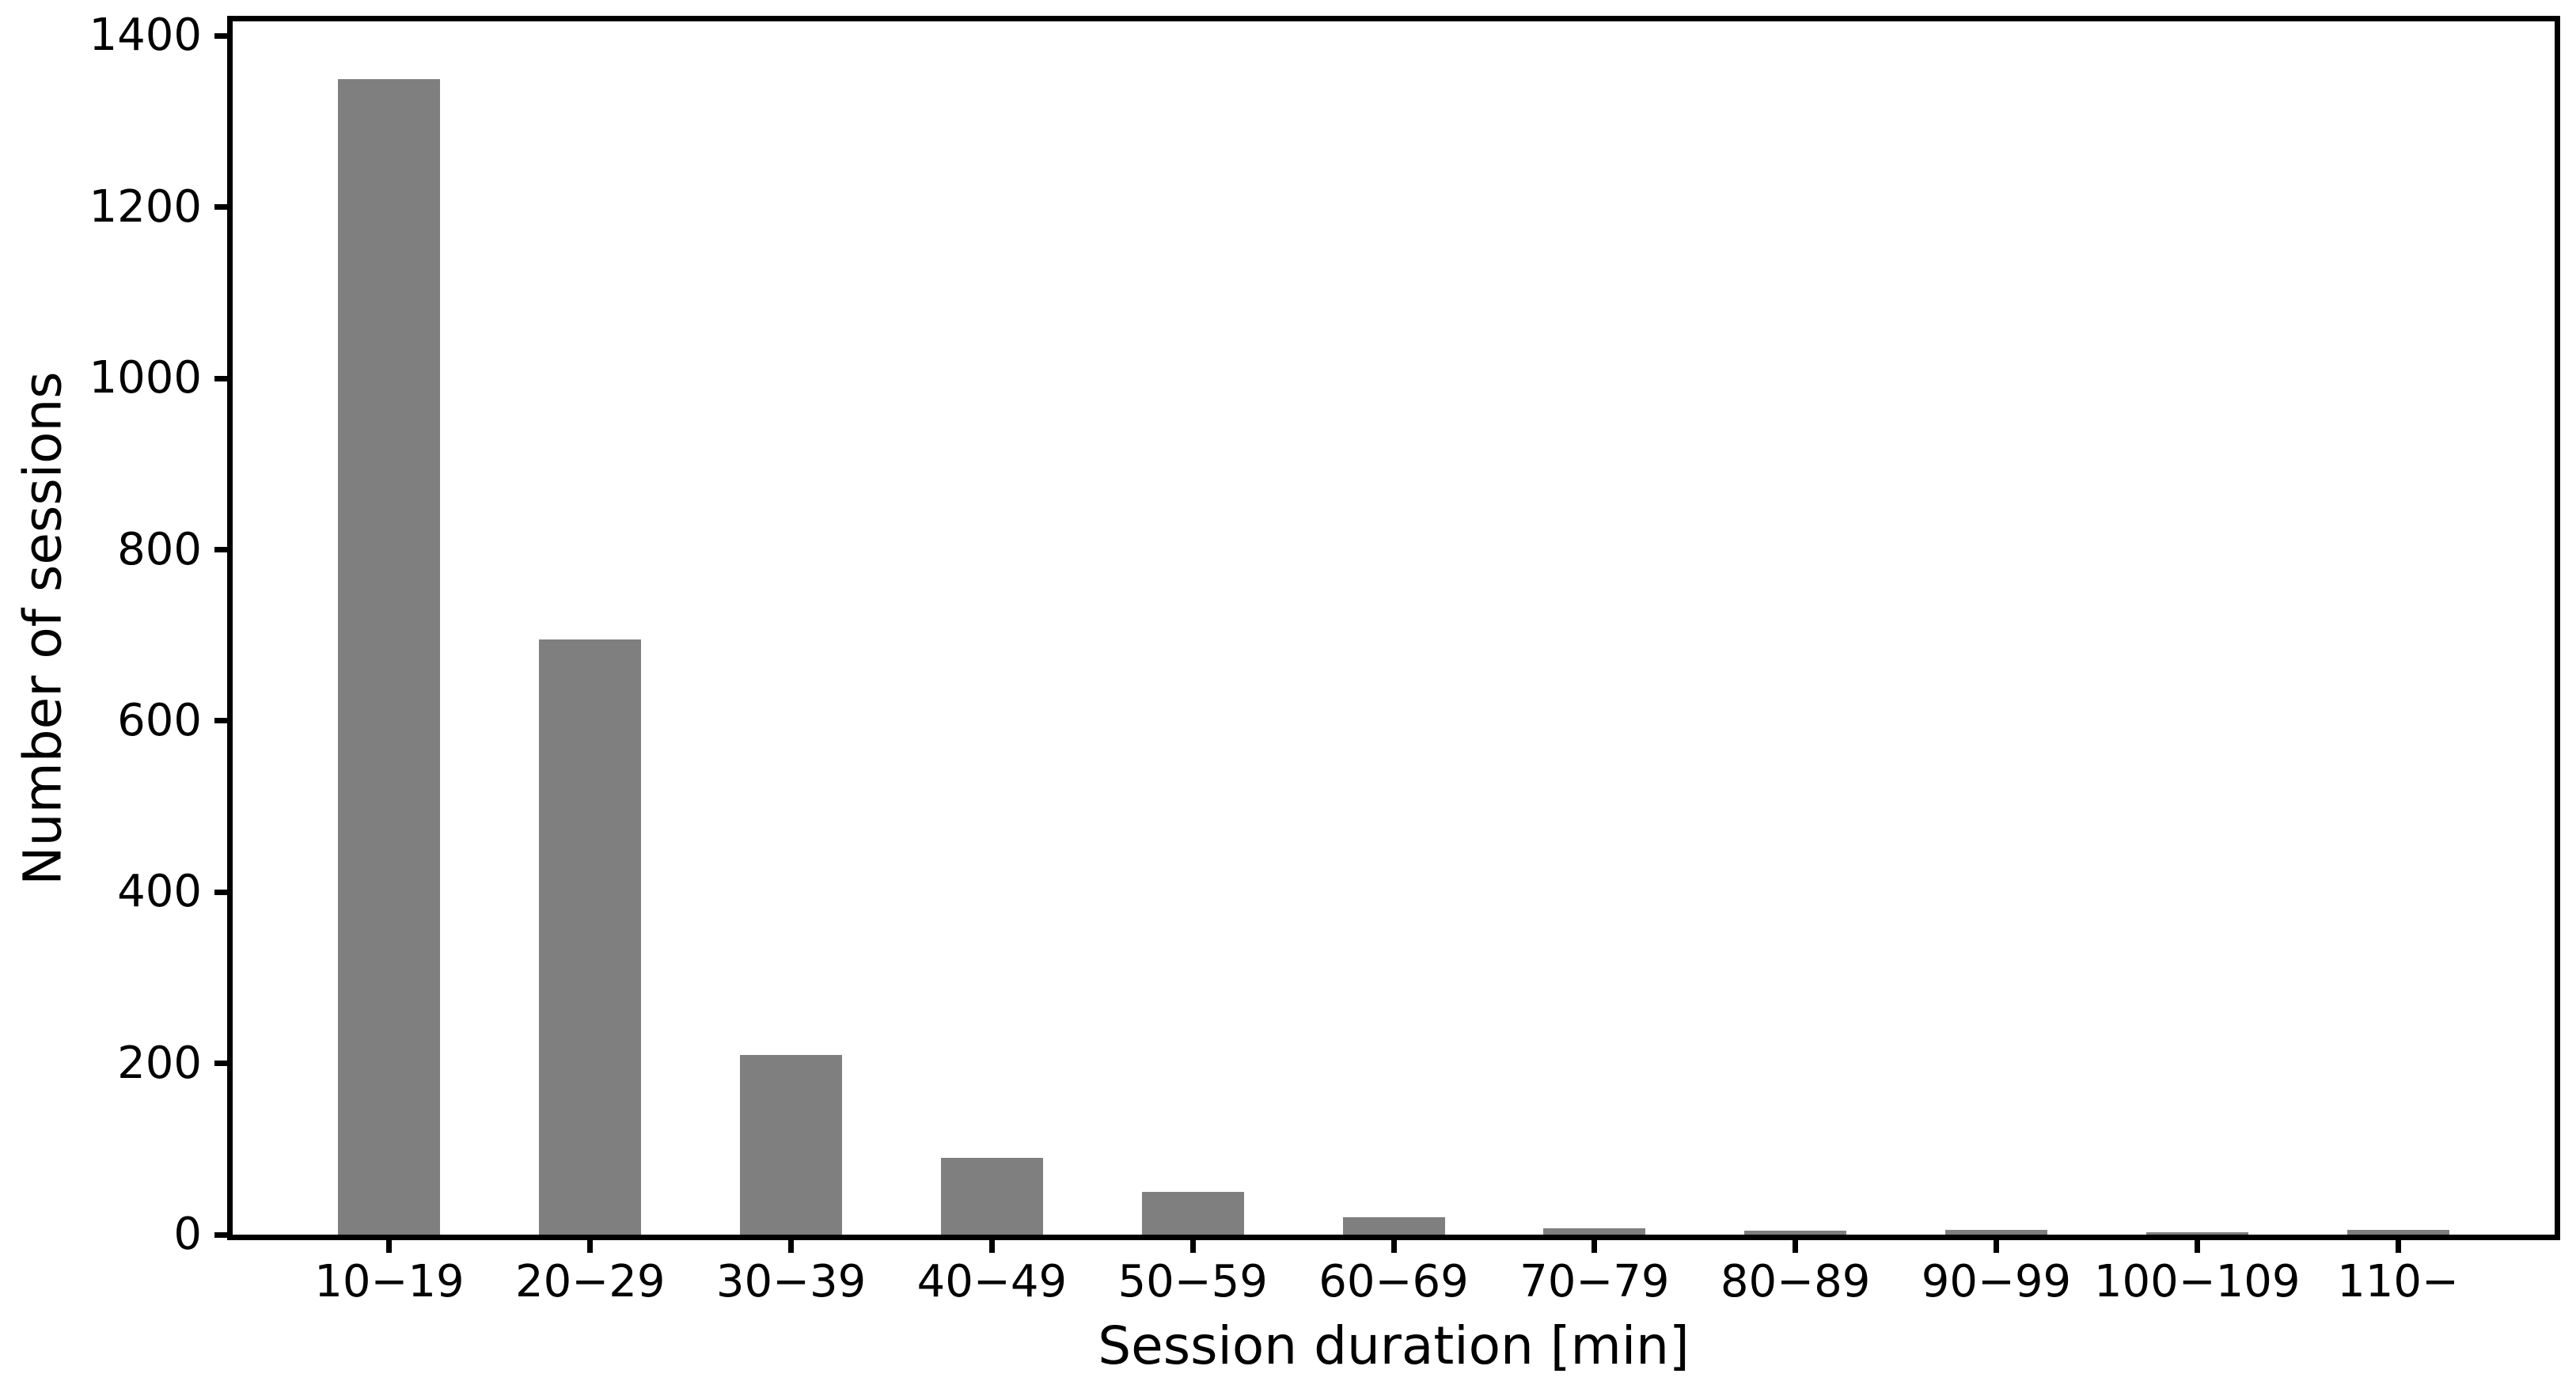  Describe the element at coordinates (43, 628) in the screenshot. I see `y-axis-title-text: Number of sessions` at that location.